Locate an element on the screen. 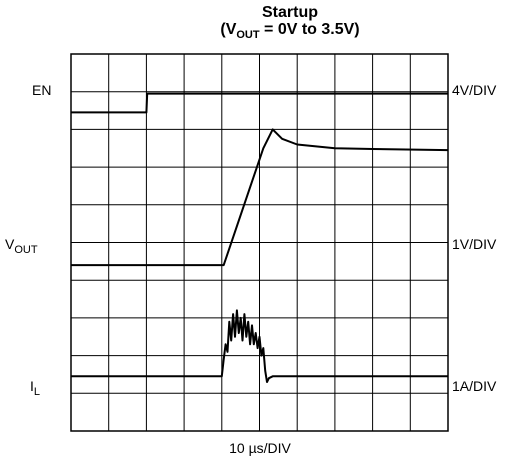 The height and width of the screenshot is (463, 520). x-axis-label: 10 µs/DIV is located at coordinates (260, 448).